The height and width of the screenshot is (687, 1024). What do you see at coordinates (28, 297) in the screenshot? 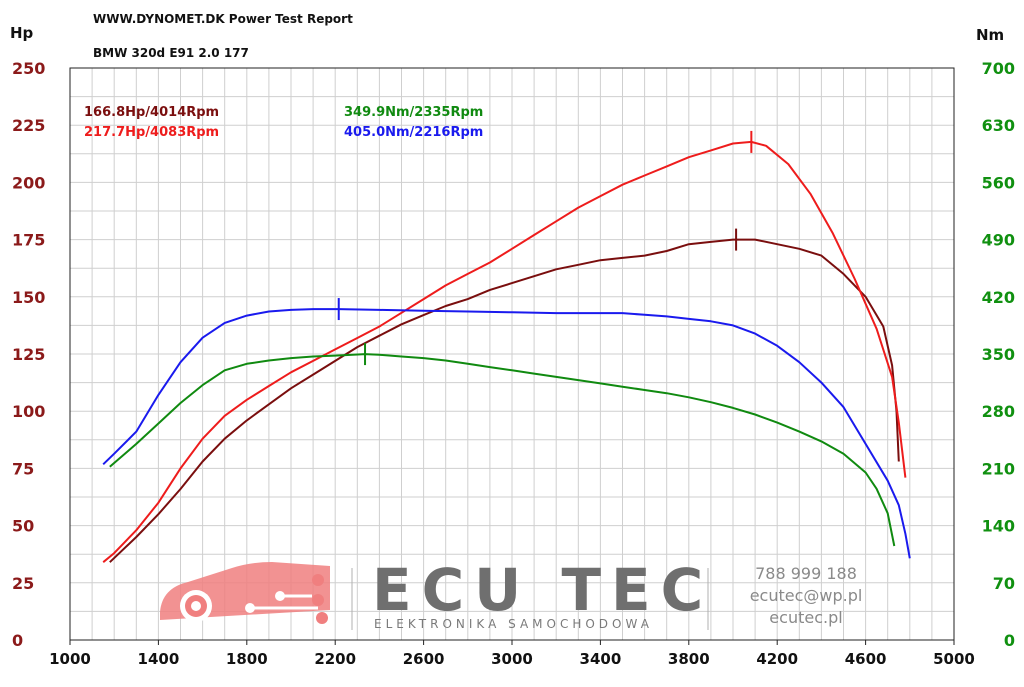
I see `y-left-tick-label: 150` at bounding box center [28, 297].